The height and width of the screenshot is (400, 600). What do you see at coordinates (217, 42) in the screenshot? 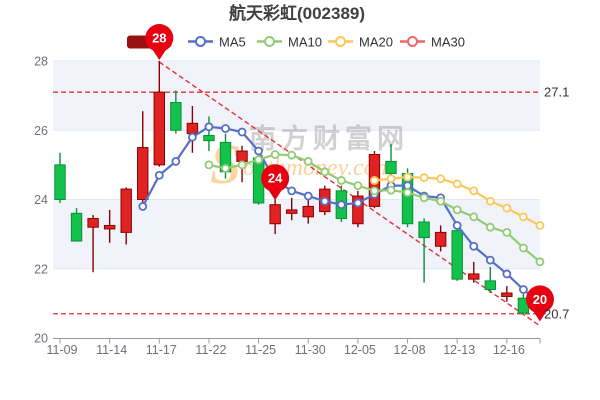
I see `legend-item-ma5: MA5` at bounding box center [217, 42].